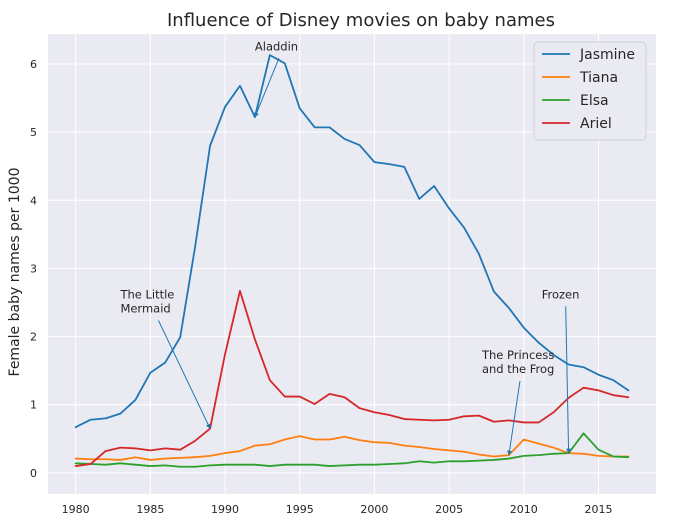 The image size is (678, 527). I want to click on legend-label: Jasmine, so click(607, 55).